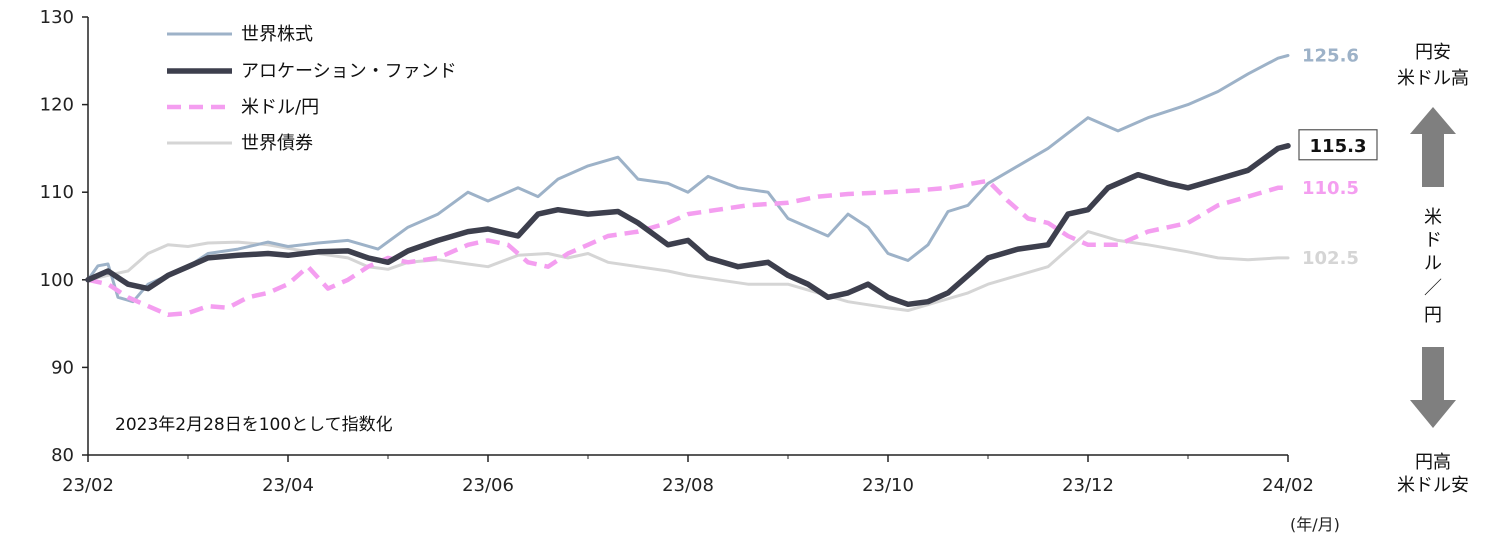 The height and width of the screenshot is (539, 1488). I want to click on side-mid-2: ド, so click(1433, 240).